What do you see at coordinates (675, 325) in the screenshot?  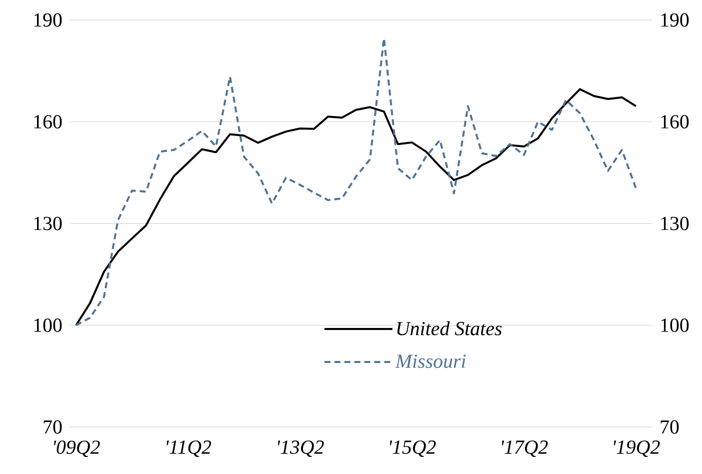 I see `y2-tick-label: 100` at bounding box center [675, 325].